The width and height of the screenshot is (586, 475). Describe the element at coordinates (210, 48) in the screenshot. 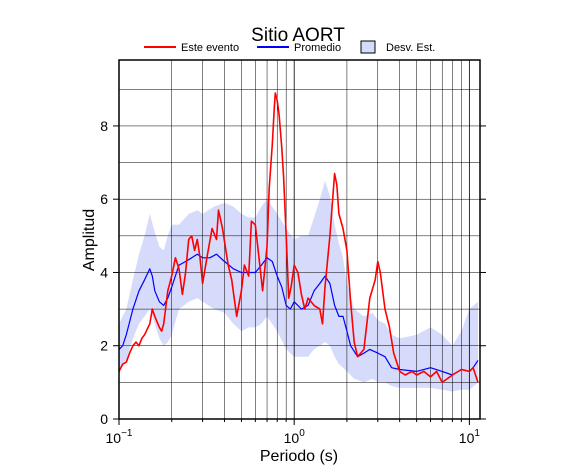

I see `legend-label-este-evento: Este evento` at that location.